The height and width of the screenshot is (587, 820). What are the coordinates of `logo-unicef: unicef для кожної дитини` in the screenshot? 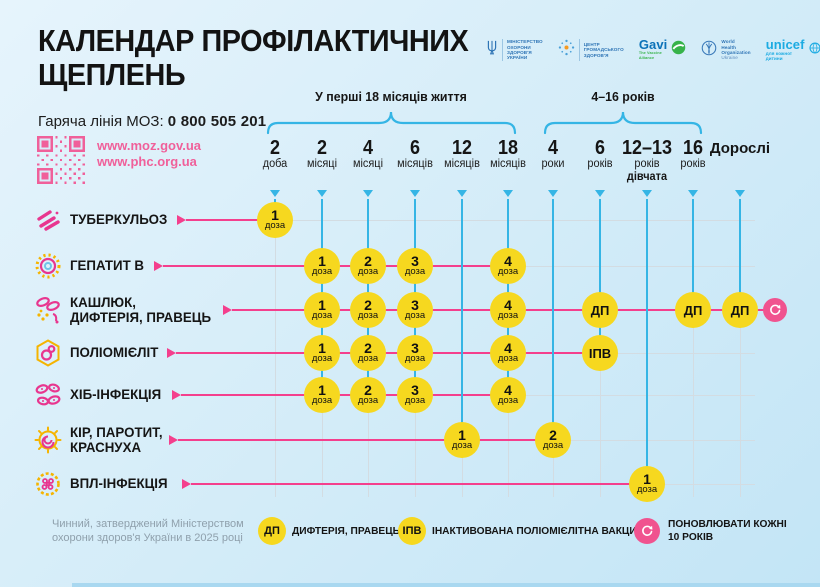 It's located at (792, 49).